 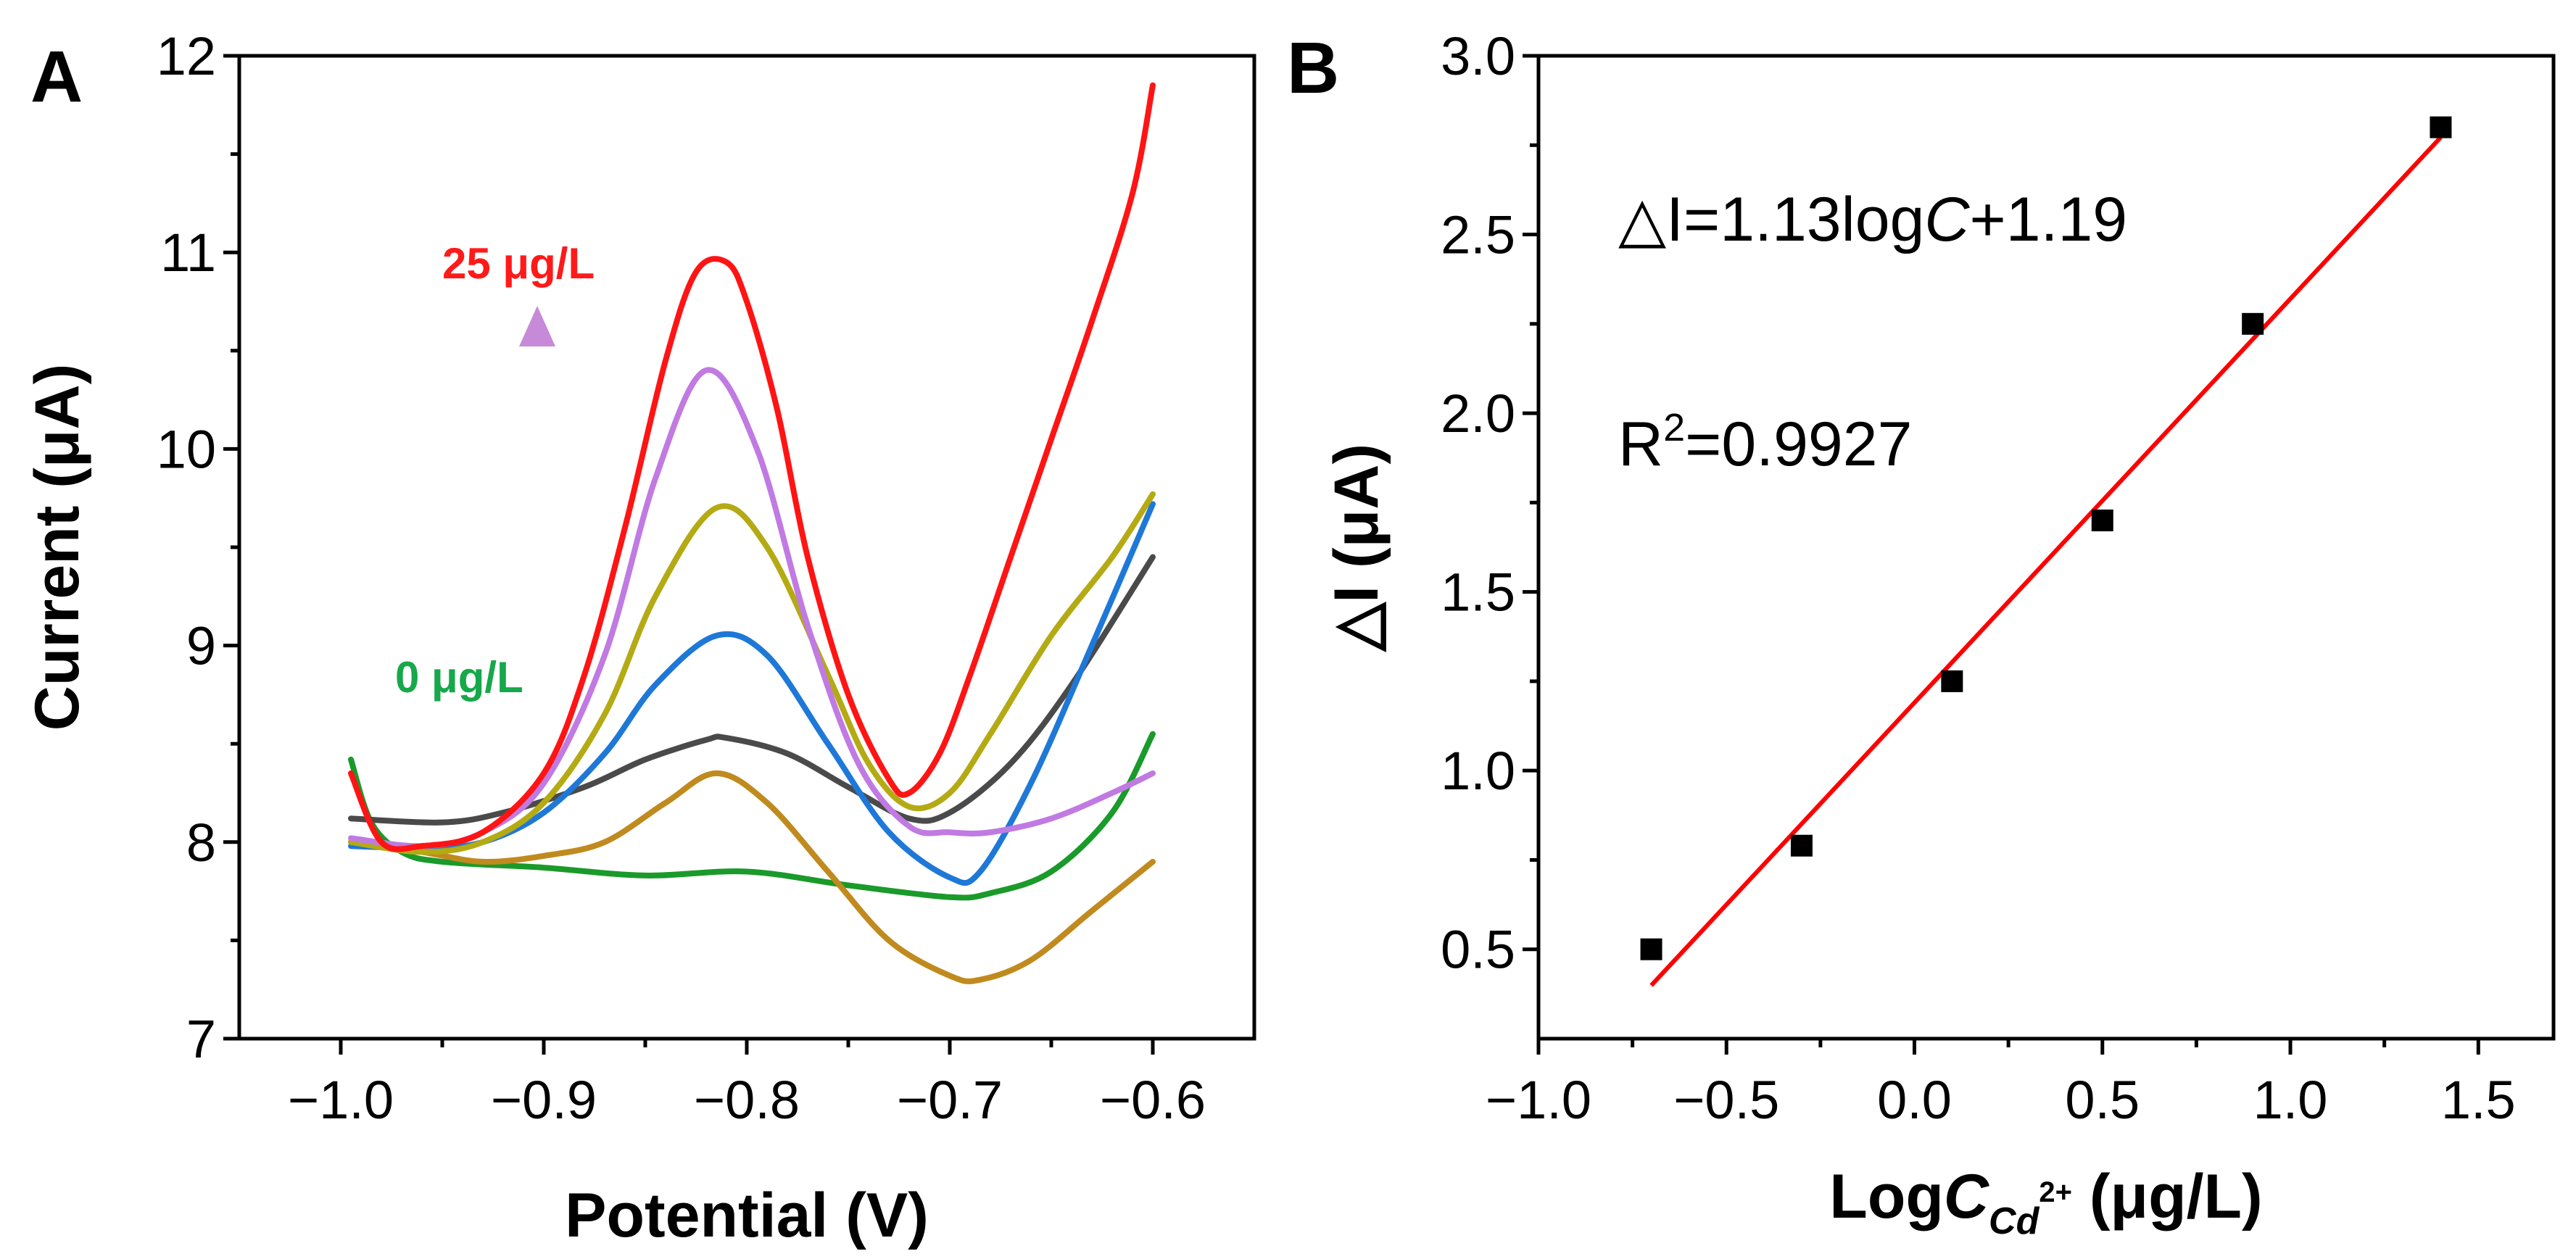 I want to click on chart-a-xlabel: Potential (V), so click(x=747, y=1215).